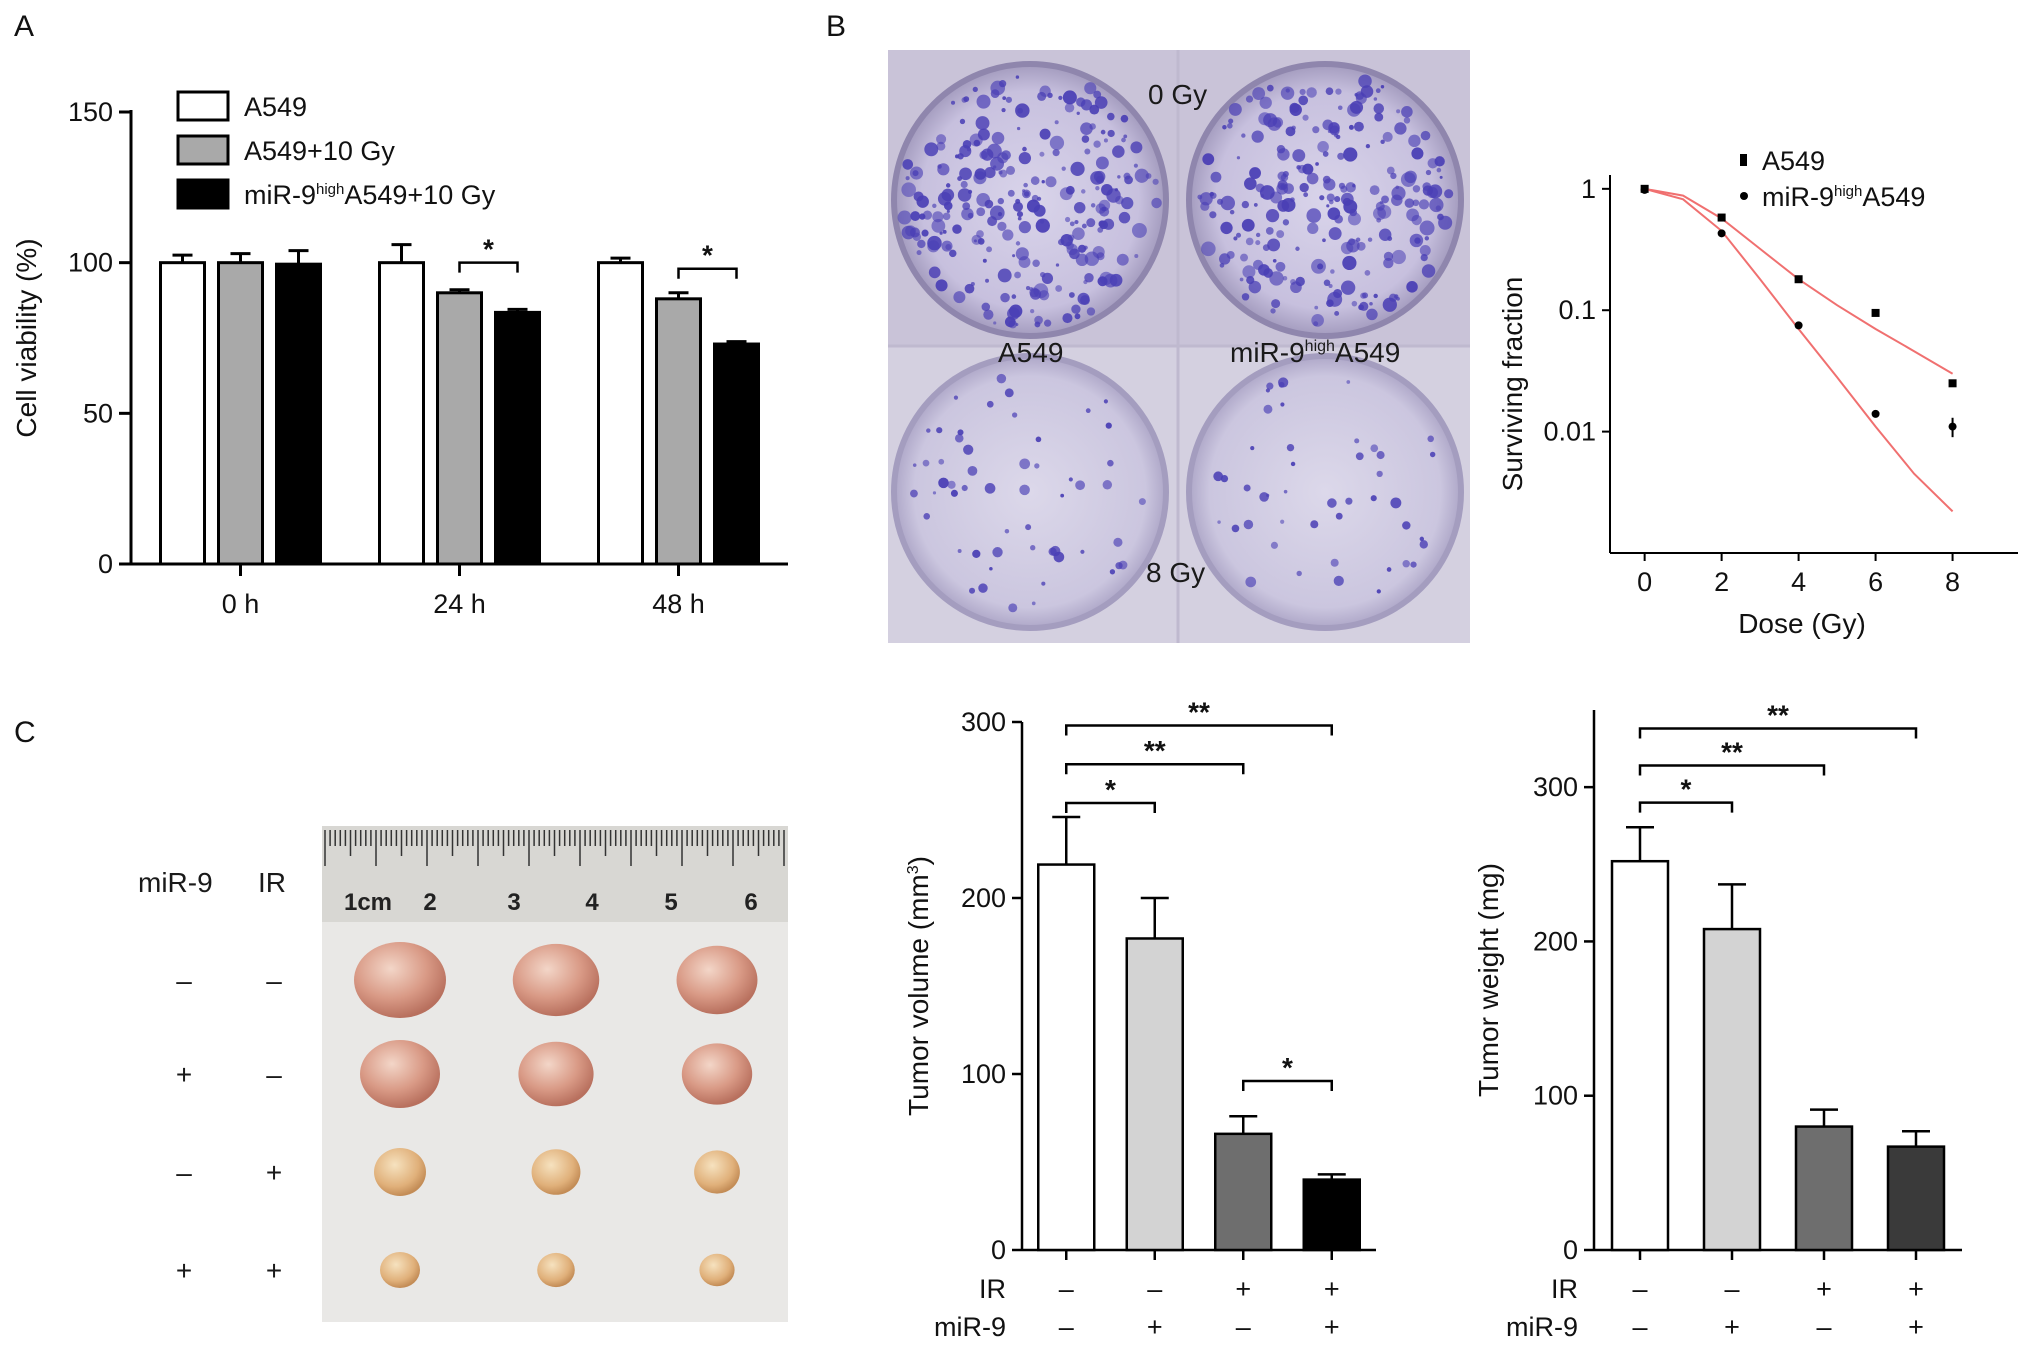  Describe the element at coordinates (1875, 582) in the screenshot. I see `x-tick-label: 6` at that location.